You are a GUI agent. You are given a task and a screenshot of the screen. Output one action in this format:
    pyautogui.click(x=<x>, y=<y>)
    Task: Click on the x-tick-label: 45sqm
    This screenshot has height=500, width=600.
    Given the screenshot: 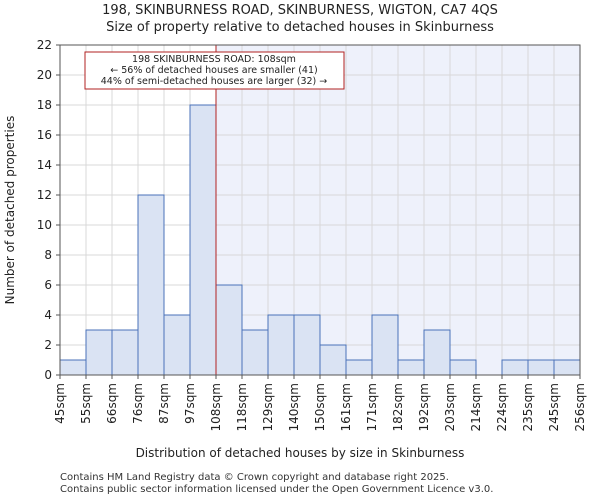 What is the action you would take?
    pyautogui.click(x=60, y=403)
    